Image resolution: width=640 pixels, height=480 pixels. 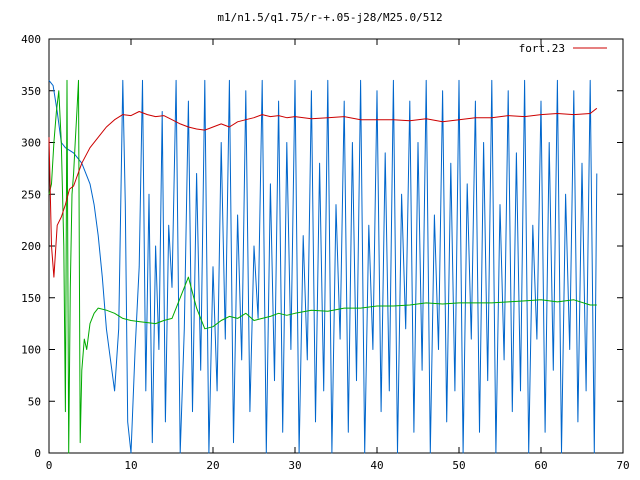 What do you see at coordinates (540, 465) in the screenshot?
I see `x-tick-label: 60` at bounding box center [540, 465].